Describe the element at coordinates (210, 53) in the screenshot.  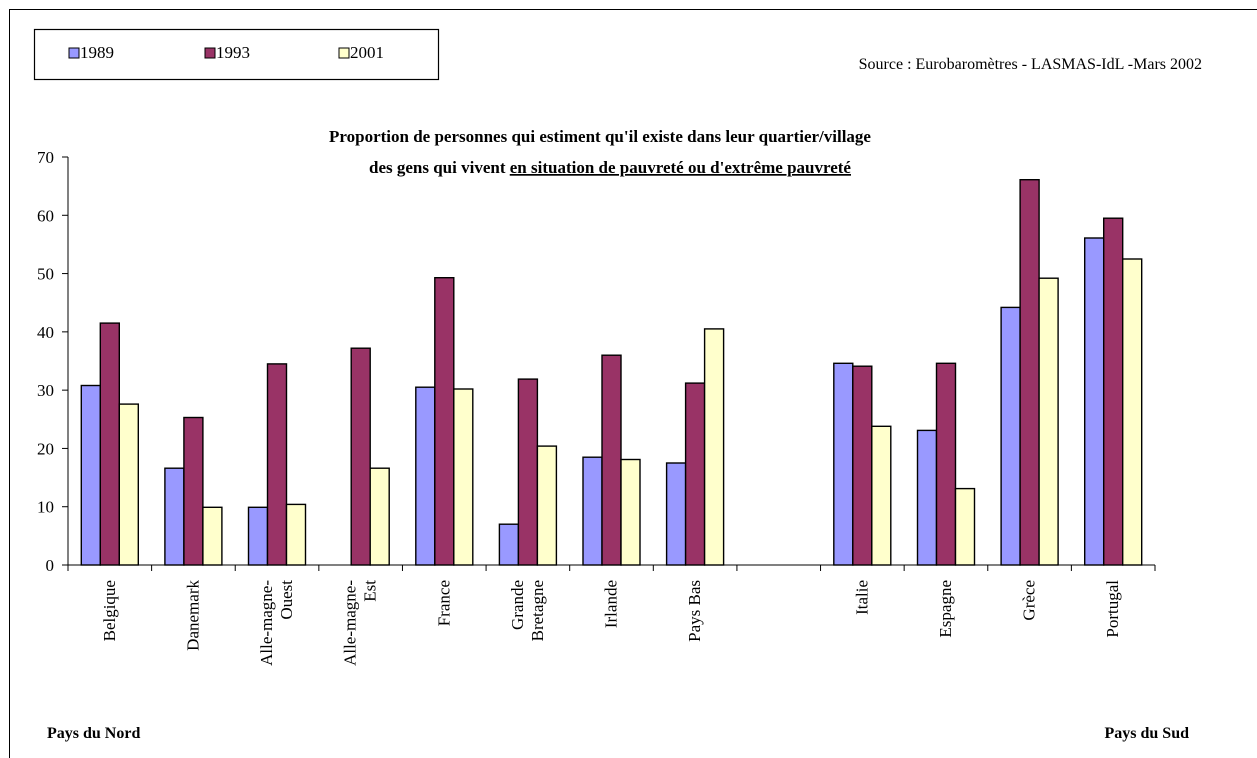
I see `legend-swatch-1993` at that location.